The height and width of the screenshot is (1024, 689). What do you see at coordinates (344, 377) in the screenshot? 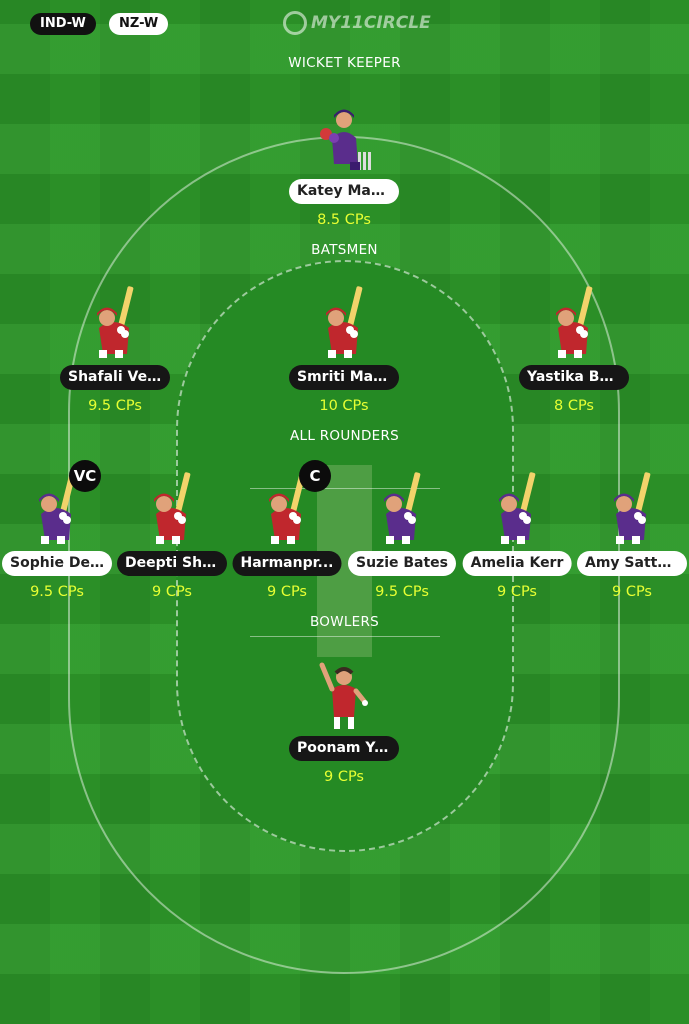
I see `player-name: Smriti Mandhana` at bounding box center [344, 377].